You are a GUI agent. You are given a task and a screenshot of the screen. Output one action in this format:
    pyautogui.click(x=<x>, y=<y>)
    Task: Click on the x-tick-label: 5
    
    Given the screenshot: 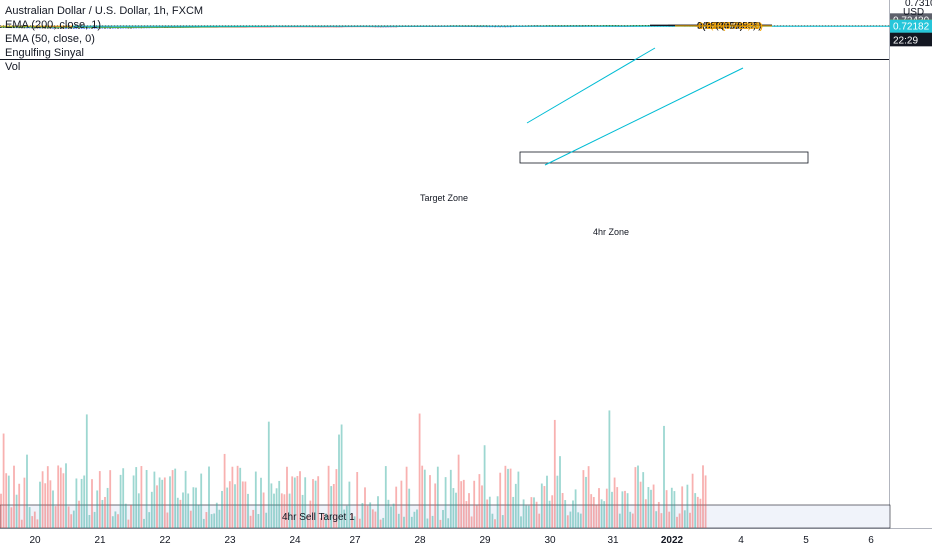 What is the action you would take?
    pyautogui.click(x=806, y=540)
    